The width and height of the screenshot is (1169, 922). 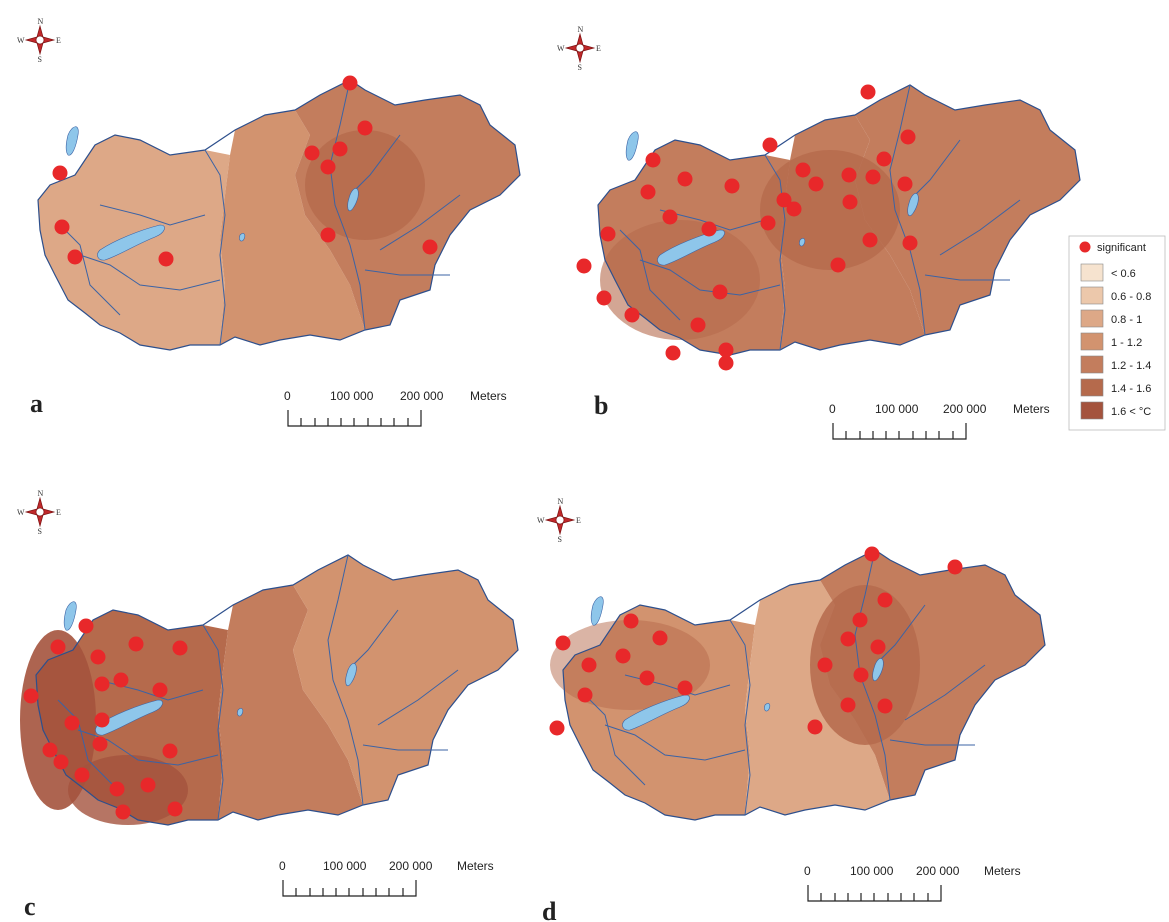 I want to click on panel-label-a: a, so click(x=36, y=403).